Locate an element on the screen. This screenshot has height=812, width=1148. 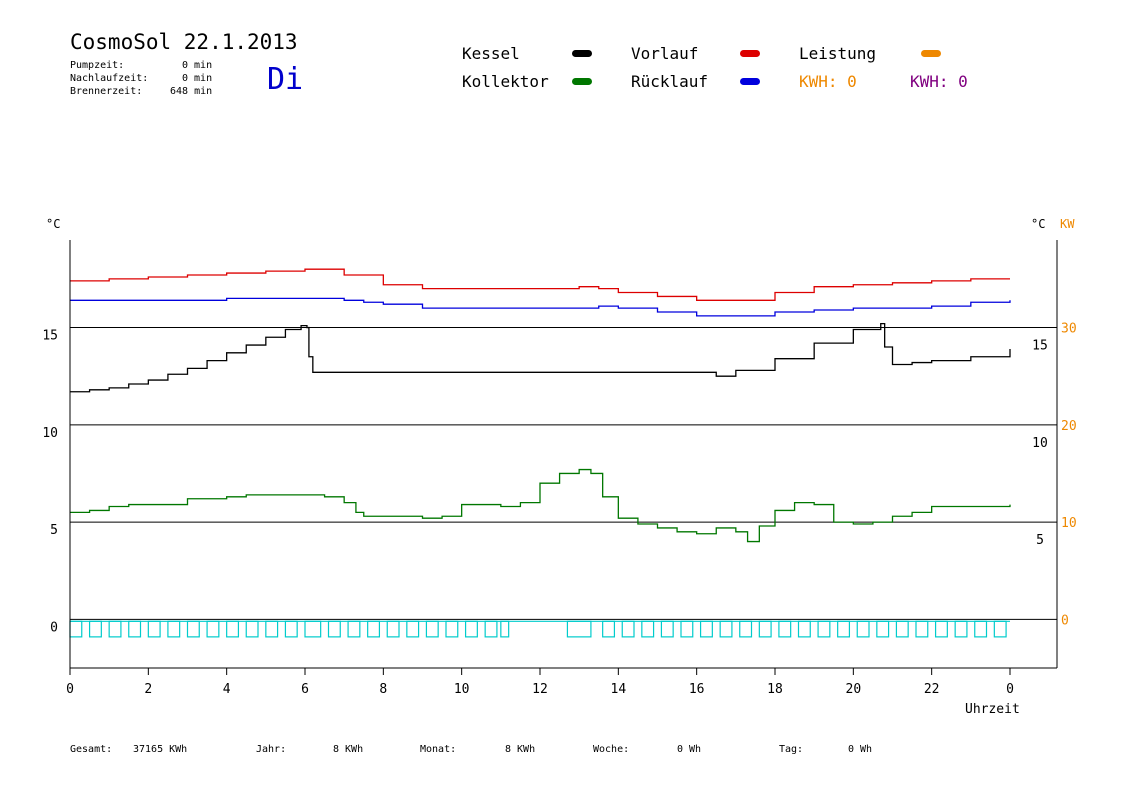
footer-woche-value: 0 Wh is located at coordinates (689, 749).